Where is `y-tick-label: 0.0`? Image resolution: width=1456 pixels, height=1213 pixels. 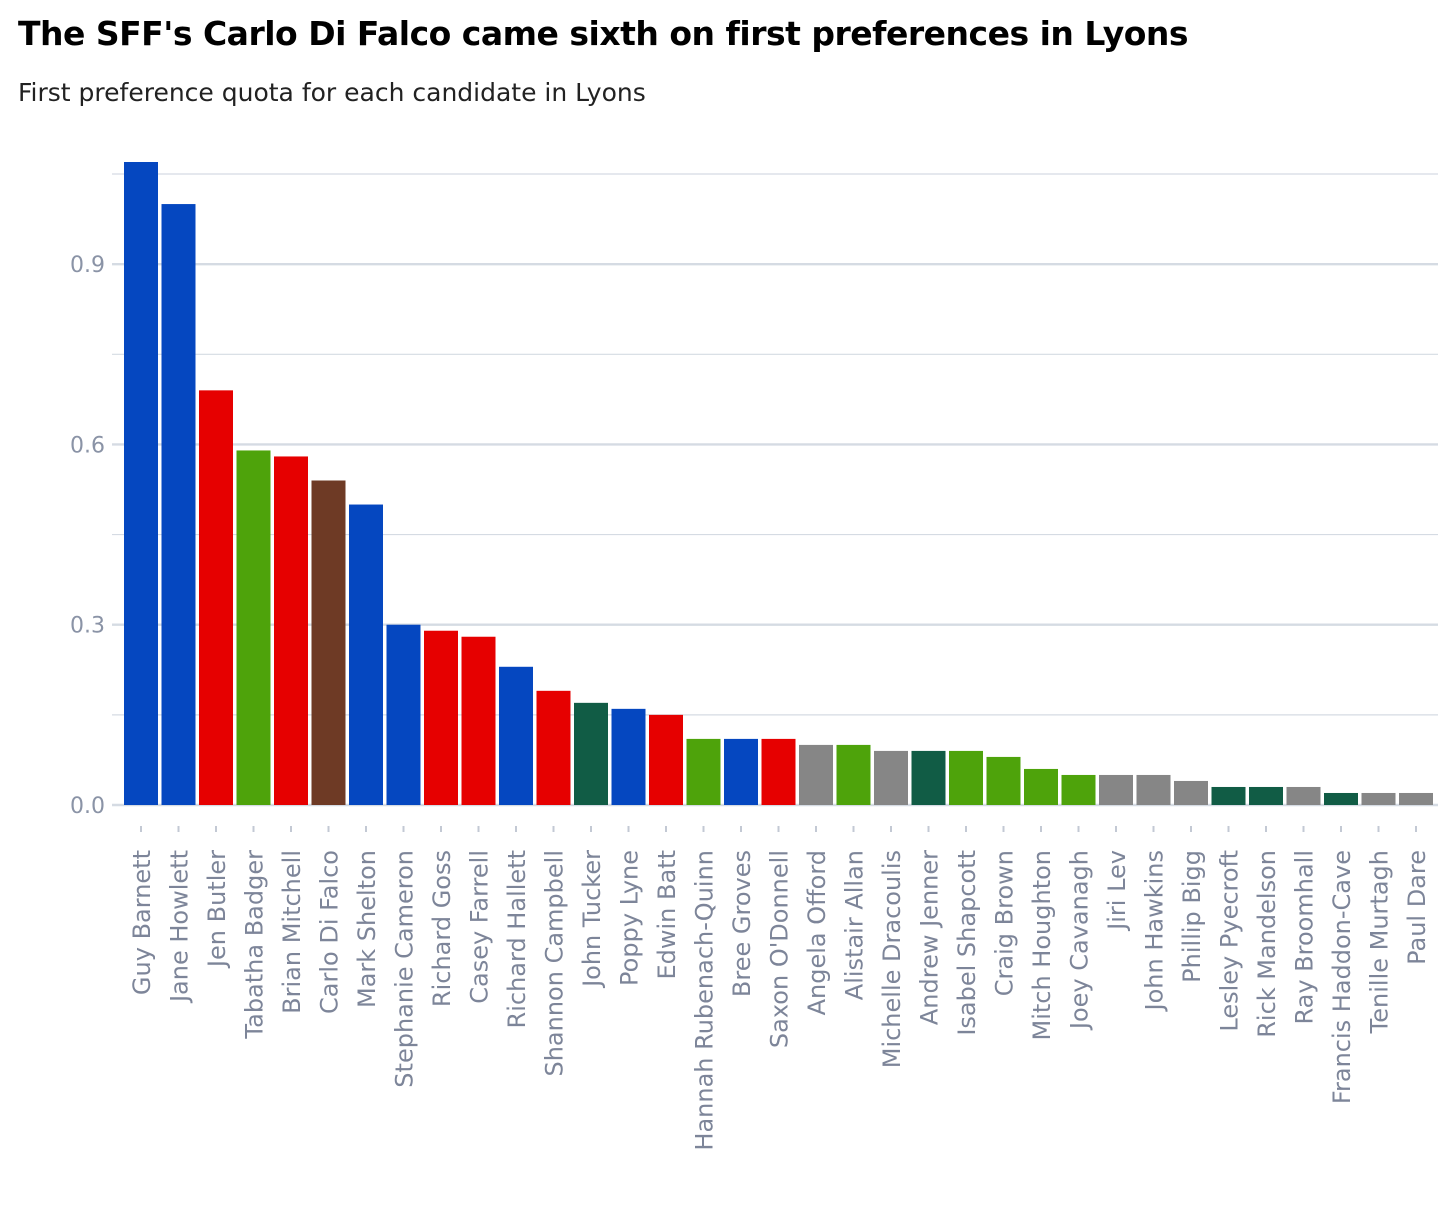
y-tick-label: 0.0 is located at coordinates (87, 806).